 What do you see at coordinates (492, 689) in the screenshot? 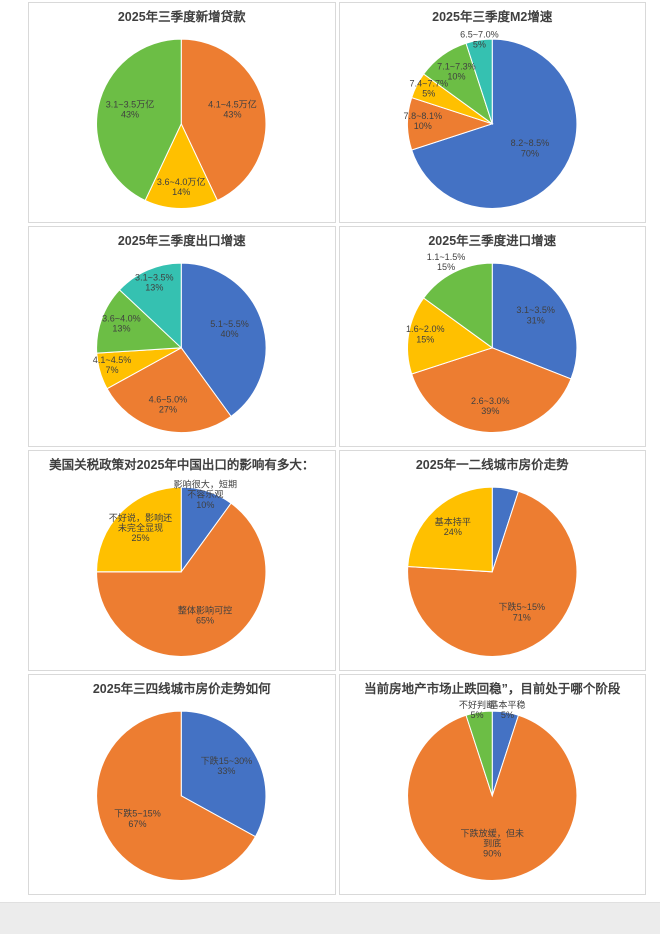
I see `chart-title: 当前房地产市场止跌回稳”，目前处于哪个阶段` at bounding box center [492, 689].